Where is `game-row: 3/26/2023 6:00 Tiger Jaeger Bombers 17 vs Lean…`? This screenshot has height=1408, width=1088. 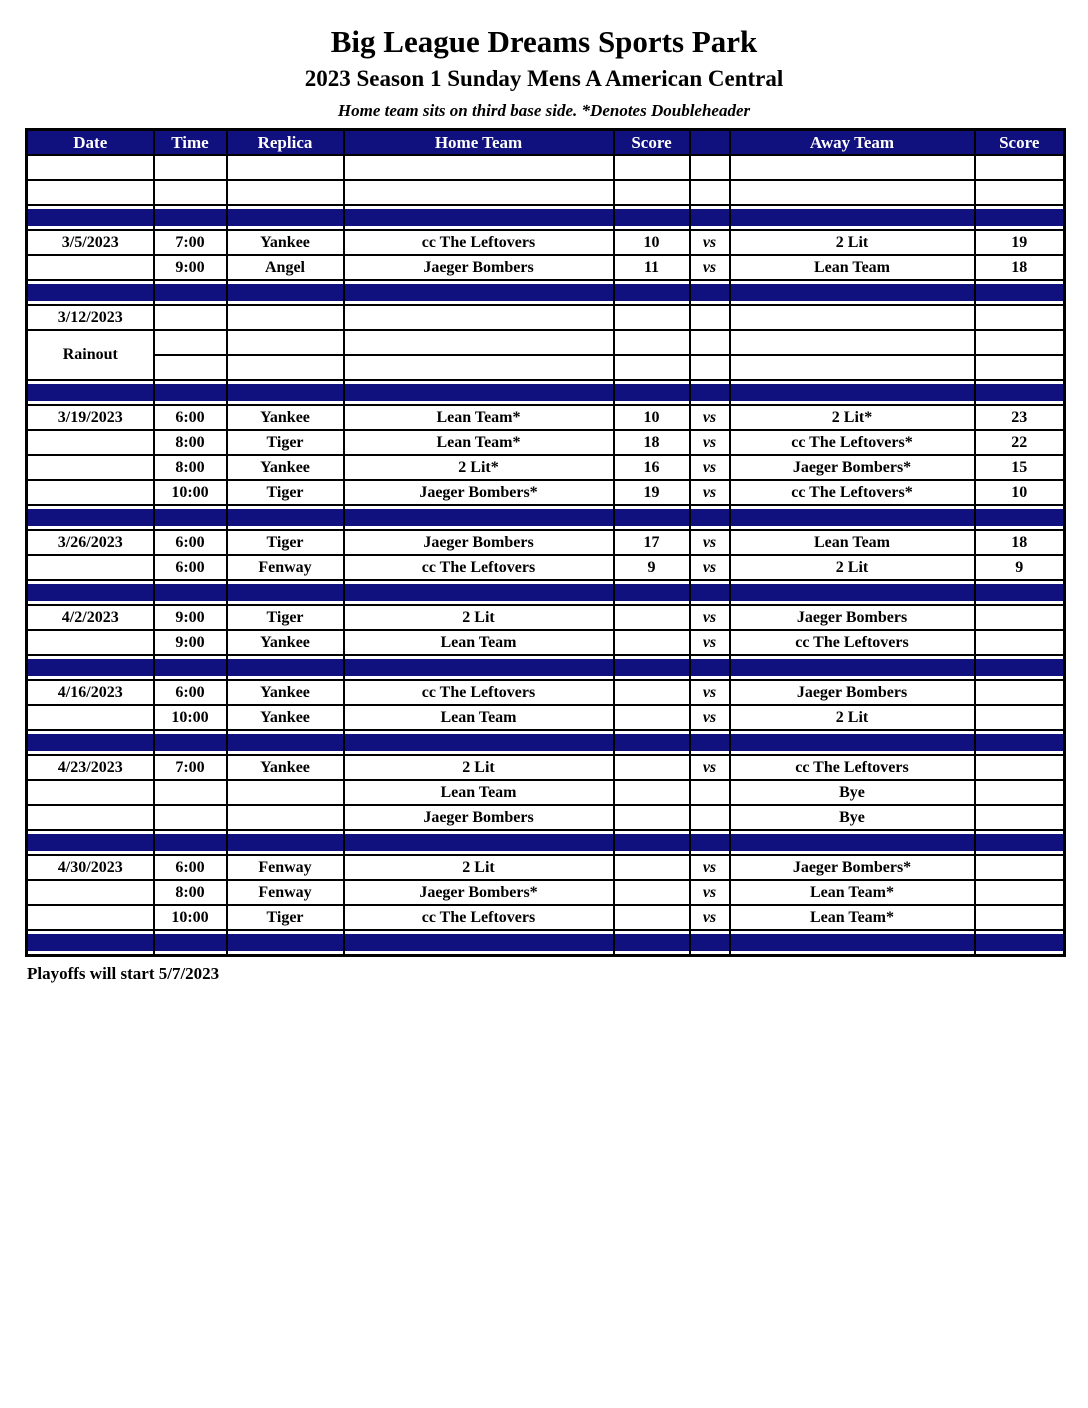
game-row: 3/26/2023 6:00 Tiger Jaeger Bombers 17 vs Lean… is located at coordinates (545, 542).